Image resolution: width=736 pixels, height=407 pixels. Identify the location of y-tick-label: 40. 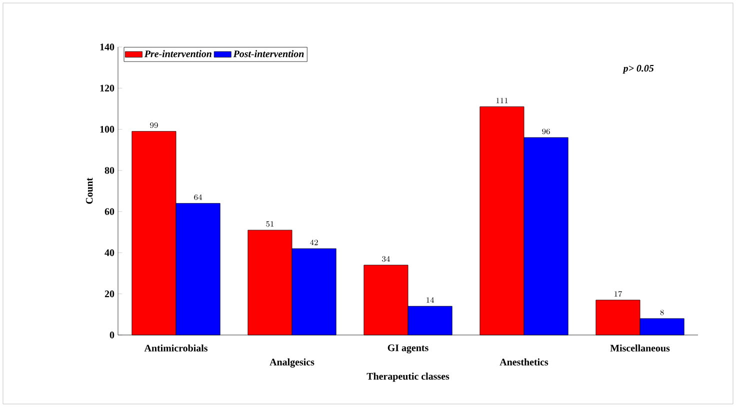
(109, 252).